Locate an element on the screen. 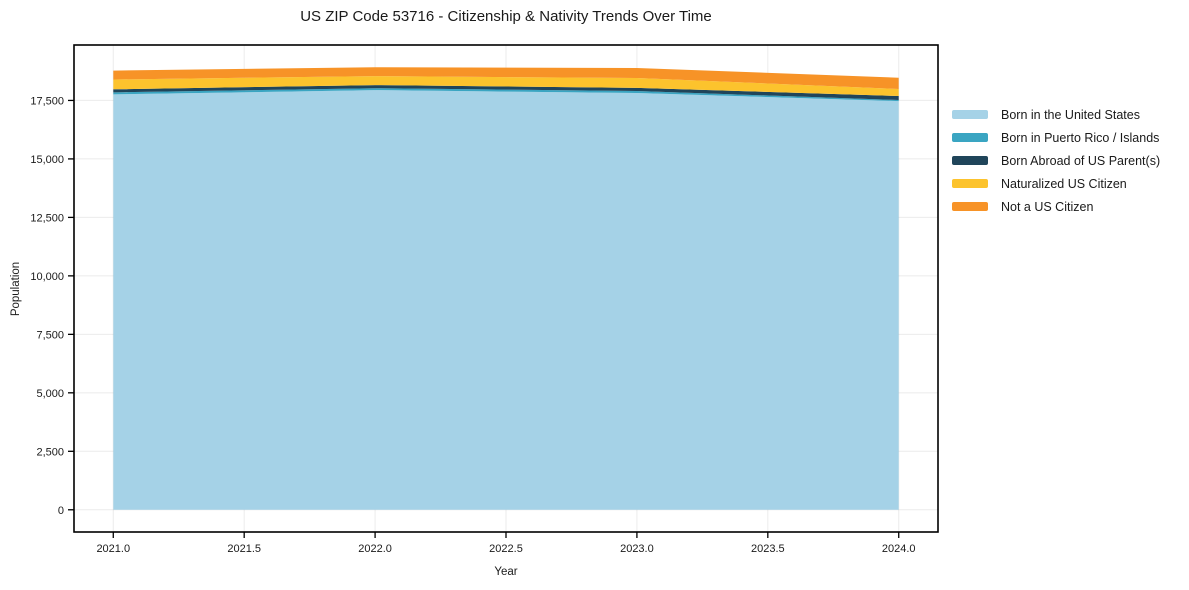  y-tick-label: 7,500 is located at coordinates (50, 335).